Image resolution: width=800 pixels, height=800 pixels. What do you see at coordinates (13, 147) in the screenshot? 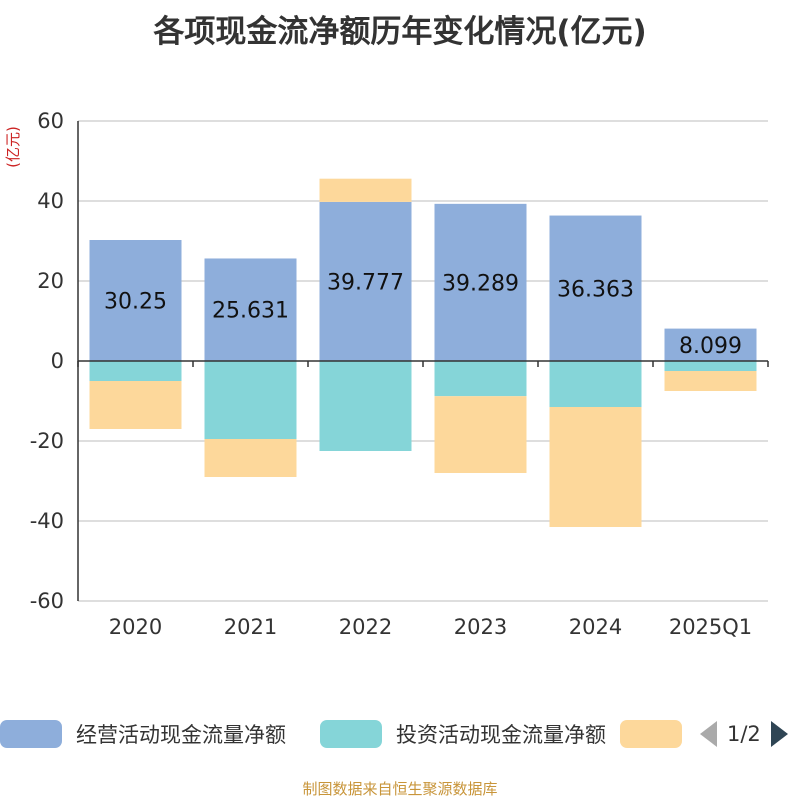
I see `y-axis-label: (亿元)` at bounding box center [13, 147].